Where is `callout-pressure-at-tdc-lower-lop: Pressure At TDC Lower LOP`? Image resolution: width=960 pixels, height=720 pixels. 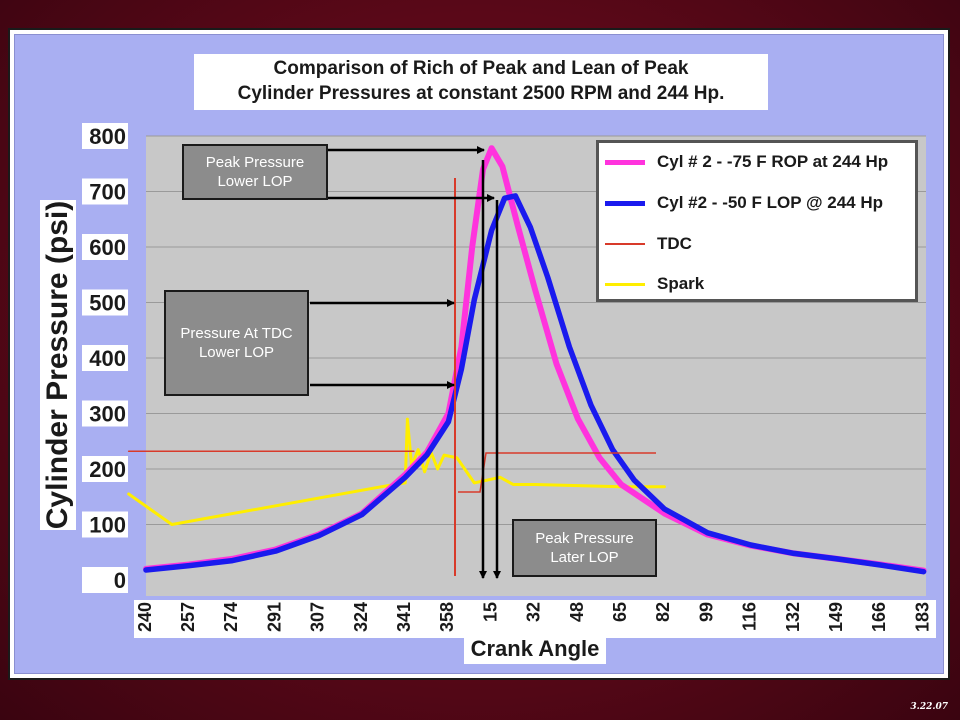 callout-pressure-at-tdc-lower-lop: Pressure At TDC Lower LOP is located at coordinates (236, 343).